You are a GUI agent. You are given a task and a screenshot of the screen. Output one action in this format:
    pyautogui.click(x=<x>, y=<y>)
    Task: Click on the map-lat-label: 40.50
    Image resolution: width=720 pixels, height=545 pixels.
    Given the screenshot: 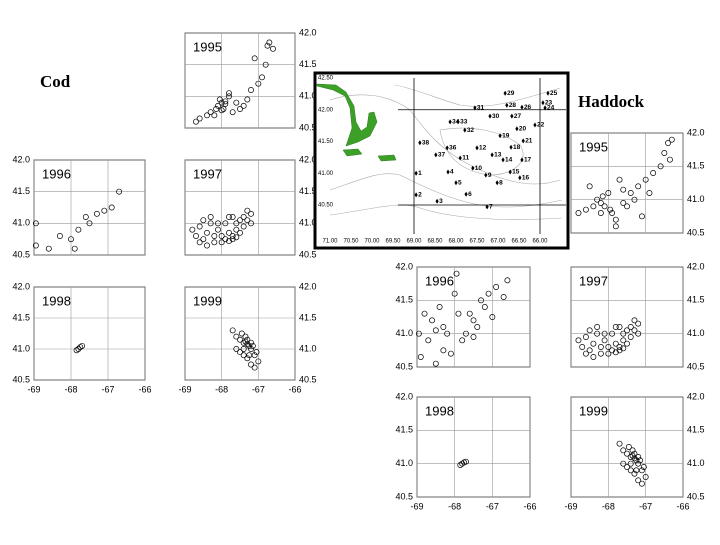 What is the action you would take?
    pyautogui.click(x=326, y=206)
    